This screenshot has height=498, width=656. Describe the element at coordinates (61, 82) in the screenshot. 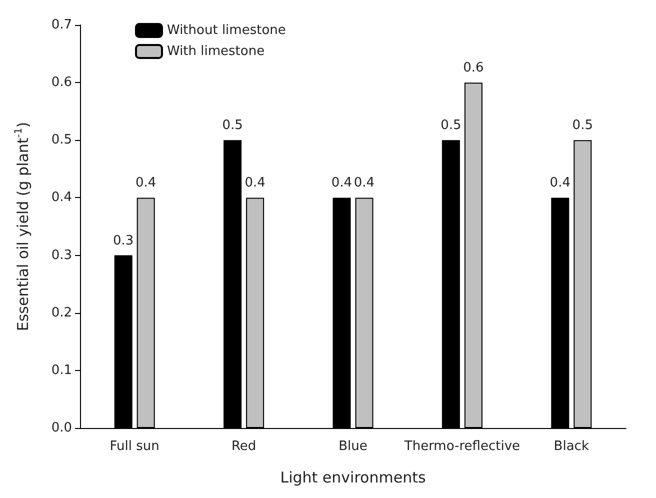

I see `y-tick-label: 0.6` at that location.